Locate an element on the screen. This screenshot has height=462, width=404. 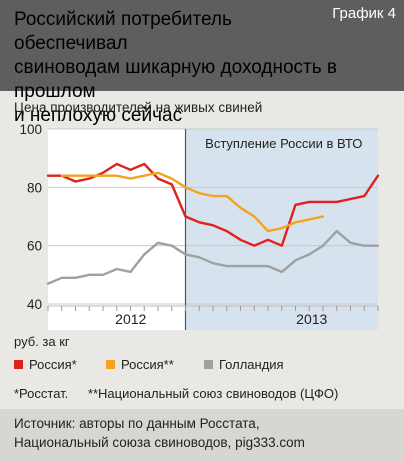
y-tick-label-80: 80 is located at coordinates (34, 187).